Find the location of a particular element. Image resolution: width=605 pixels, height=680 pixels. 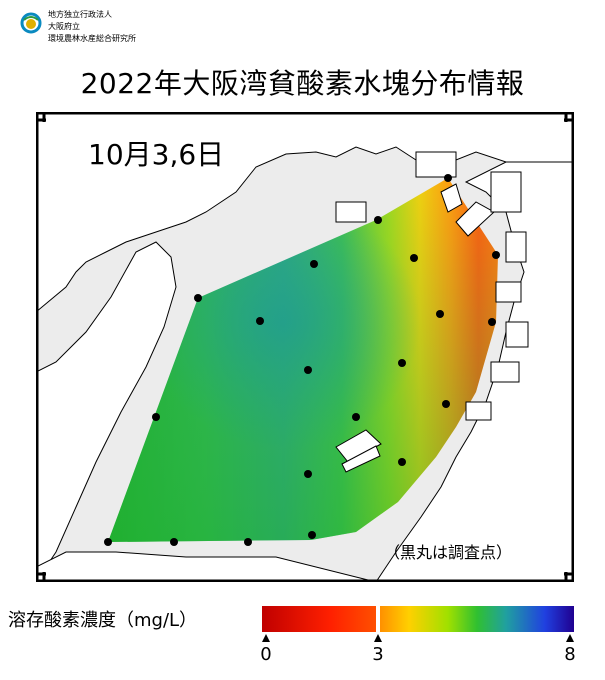

org-logo: 地方独立行政法人 大阪府立 環境農林水産総合研究所 is located at coordinates (120, 30).